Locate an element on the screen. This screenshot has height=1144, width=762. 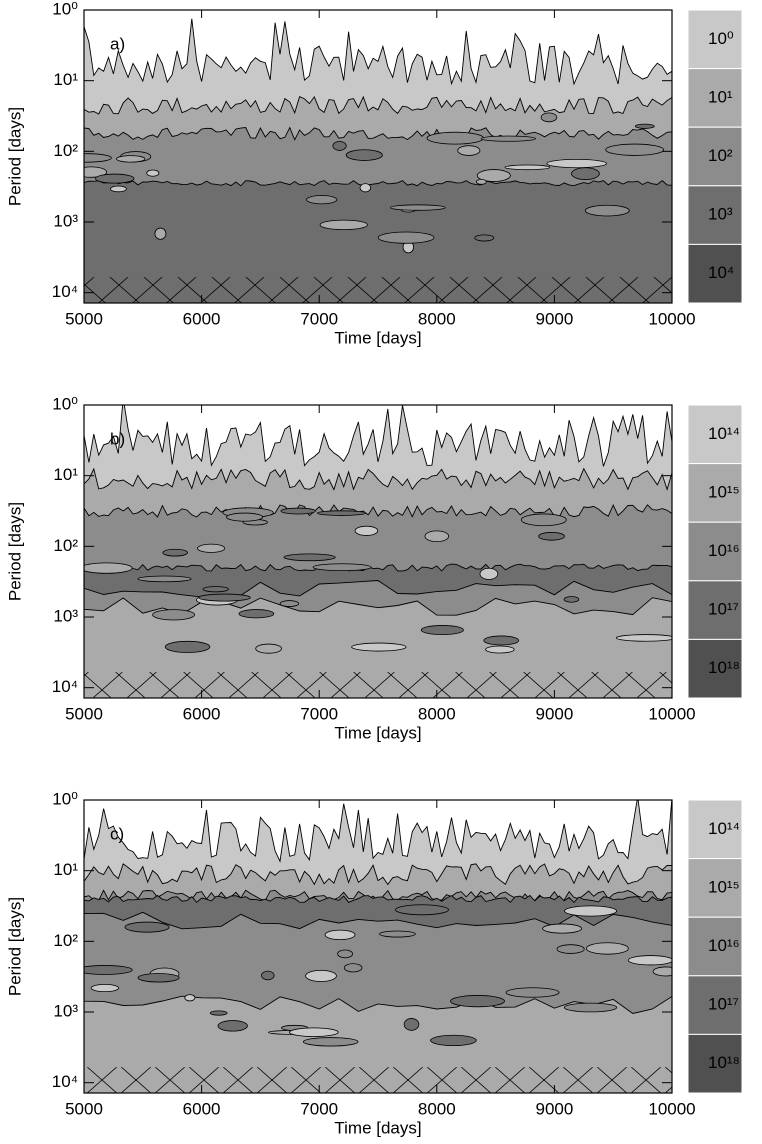
colorbar-label: 10¹⁶ is located at coordinates (724, 945).